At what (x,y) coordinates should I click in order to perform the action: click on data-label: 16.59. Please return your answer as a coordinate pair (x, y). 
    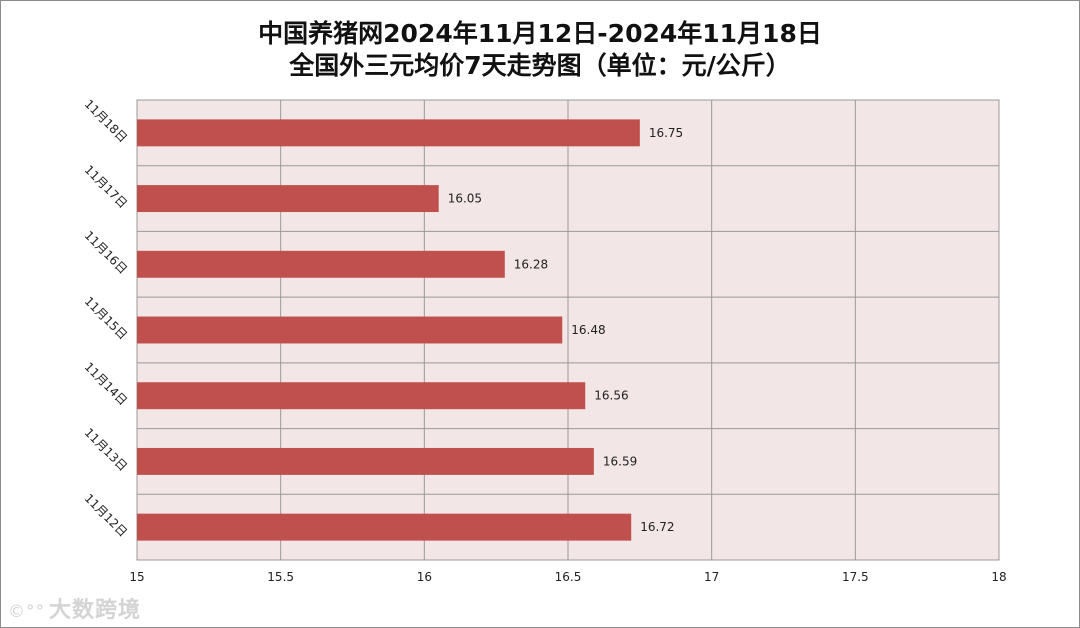
    Looking at the image, I should click on (620, 461).